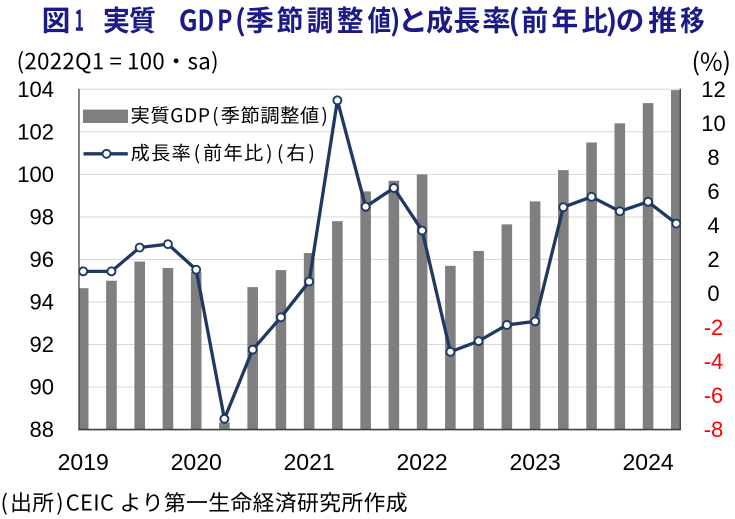 This screenshot has width=735, height=519. I want to click on svg-text: 12, so click(713, 89).